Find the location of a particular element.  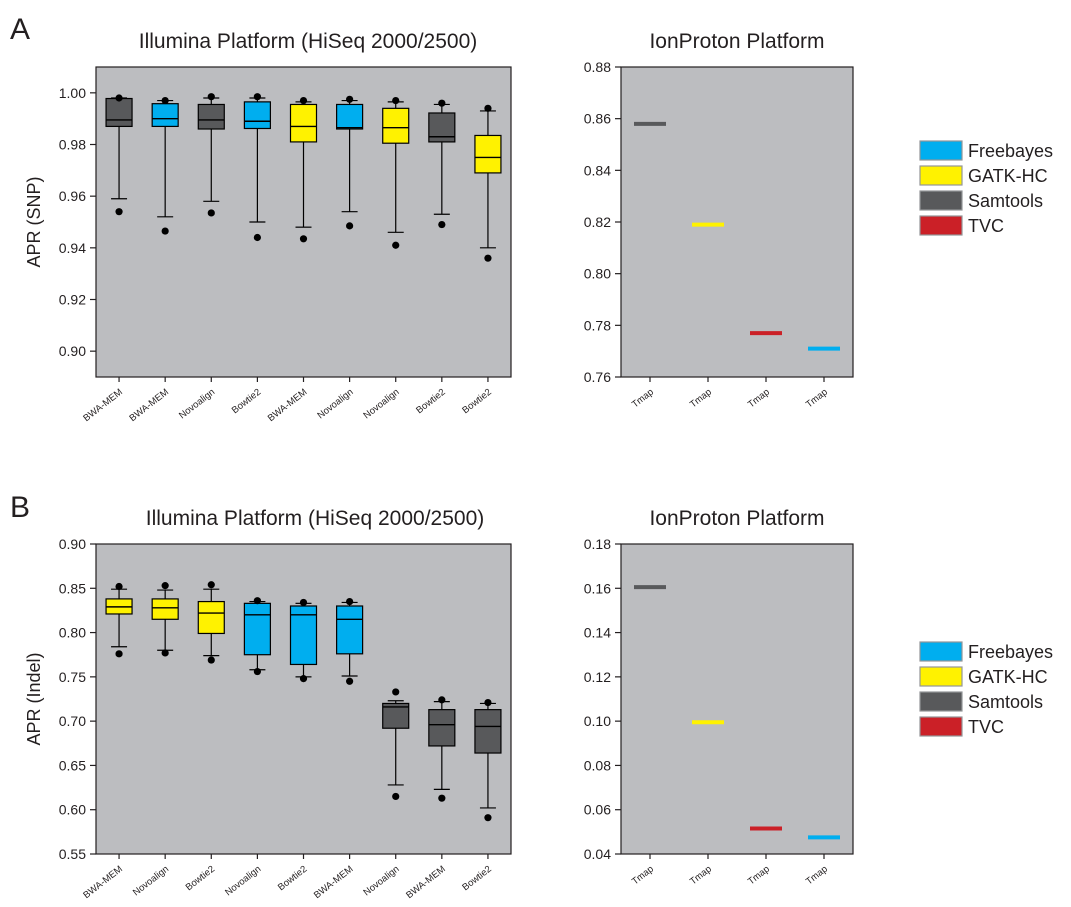

y-tick-label: 0.04 is located at coordinates (597, 854).